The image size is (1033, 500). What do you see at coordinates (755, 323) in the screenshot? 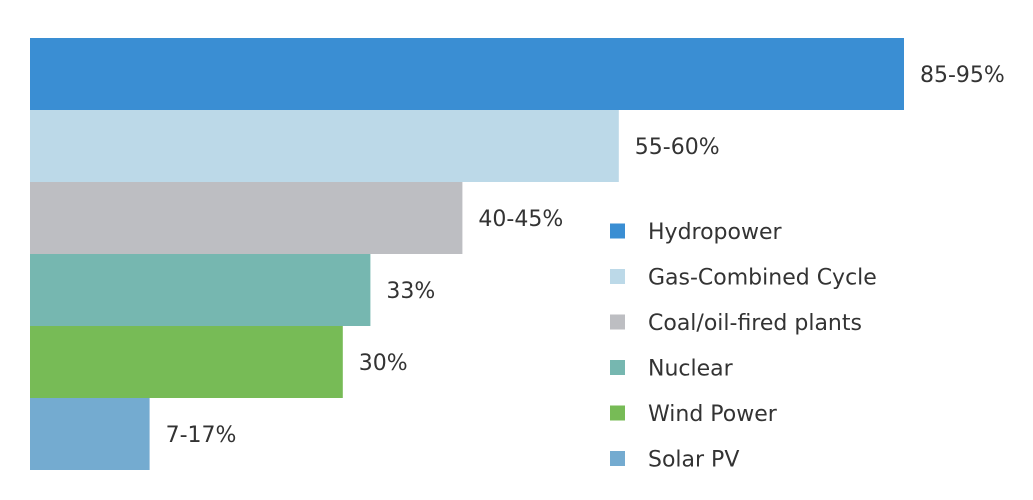
I see `legend-label-coal-oil-fired-plants: Coal/oil-fired plants` at bounding box center [755, 323].